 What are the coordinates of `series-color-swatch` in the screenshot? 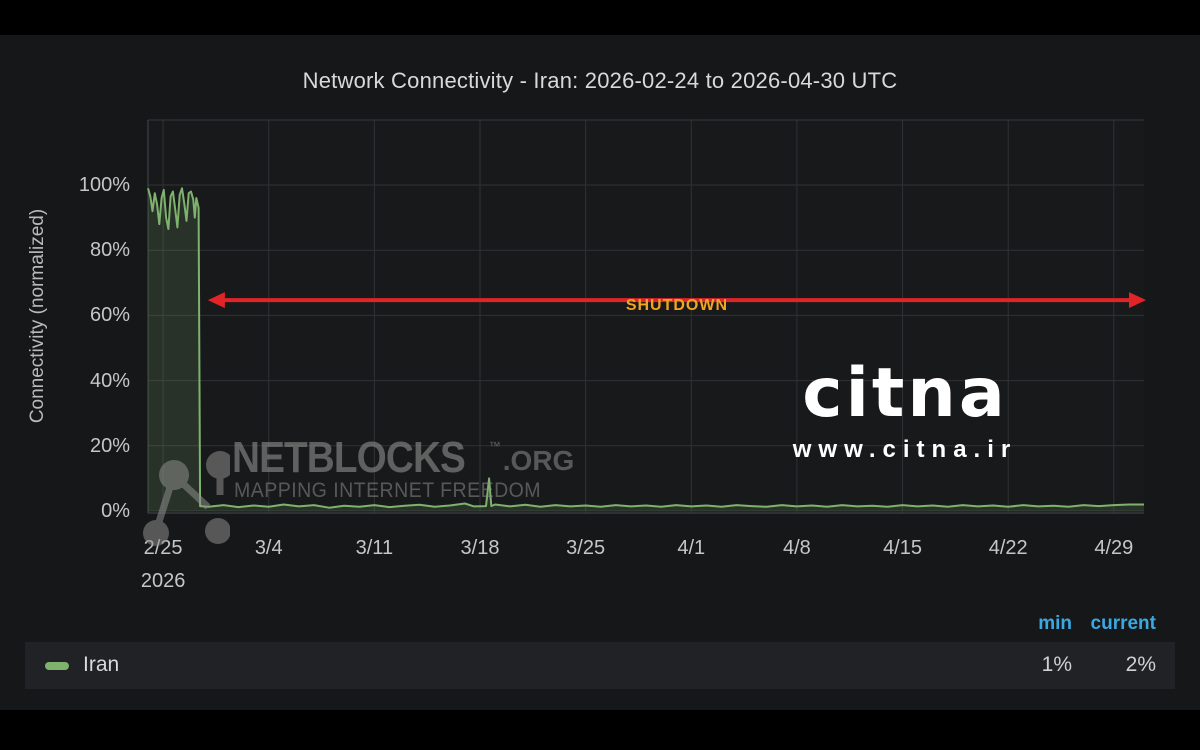 It's located at (57, 666).